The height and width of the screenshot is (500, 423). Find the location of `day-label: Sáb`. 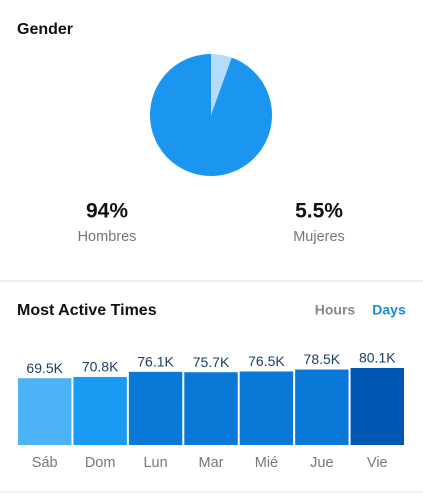

day-label: Sáb is located at coordinates (45, 463).